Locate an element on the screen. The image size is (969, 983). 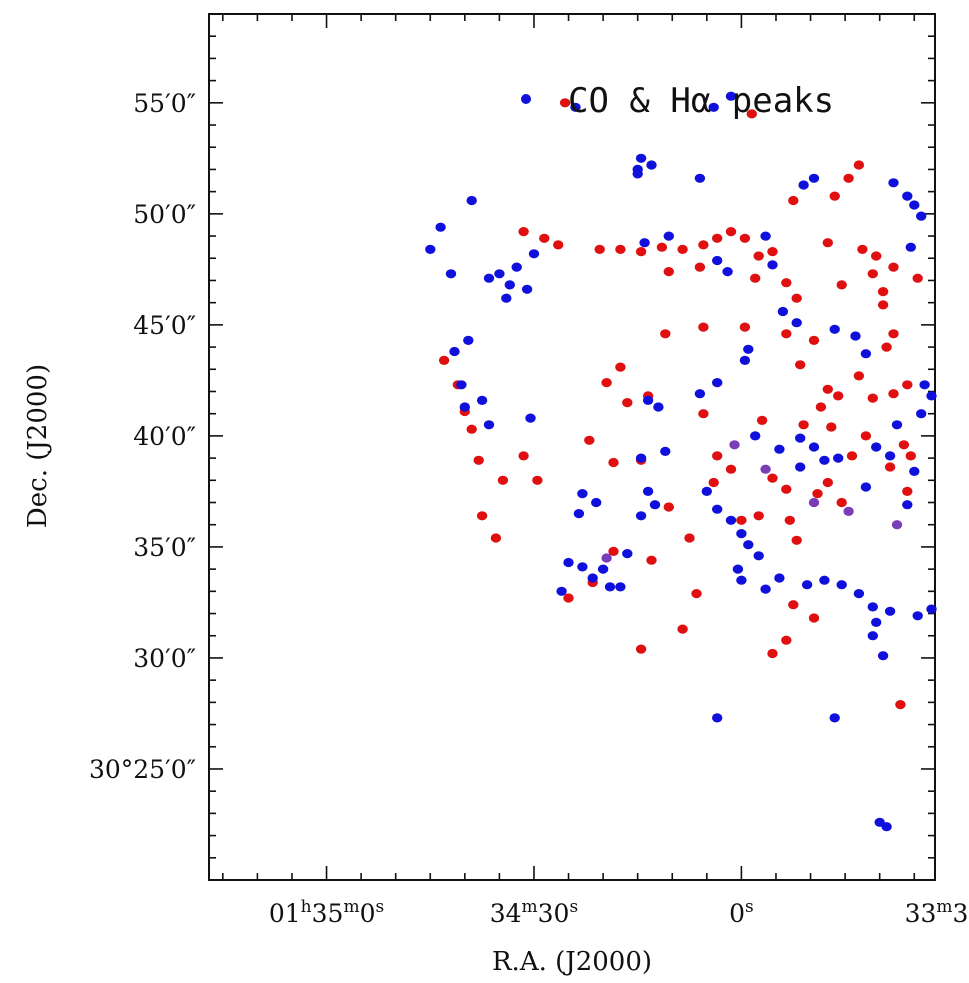
y-tick-labels: 55′0″ 50′0″ 45′0″ 40′0″ 35′0″ 30′0″ 30°25′0″ is located at coordinates (142, 436).